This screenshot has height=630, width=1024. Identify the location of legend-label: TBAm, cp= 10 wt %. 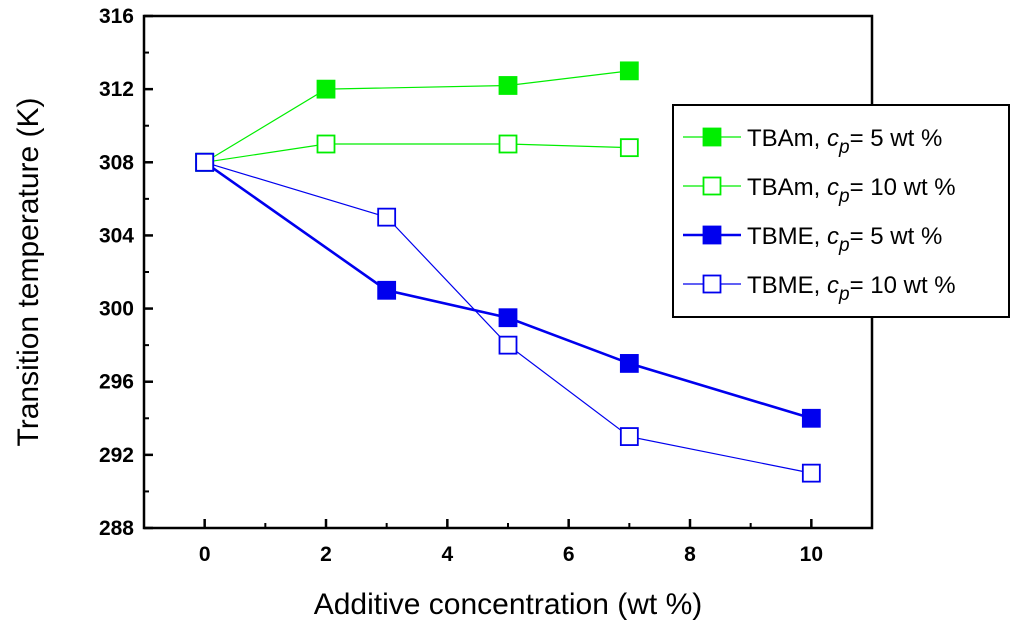
(851, 190).